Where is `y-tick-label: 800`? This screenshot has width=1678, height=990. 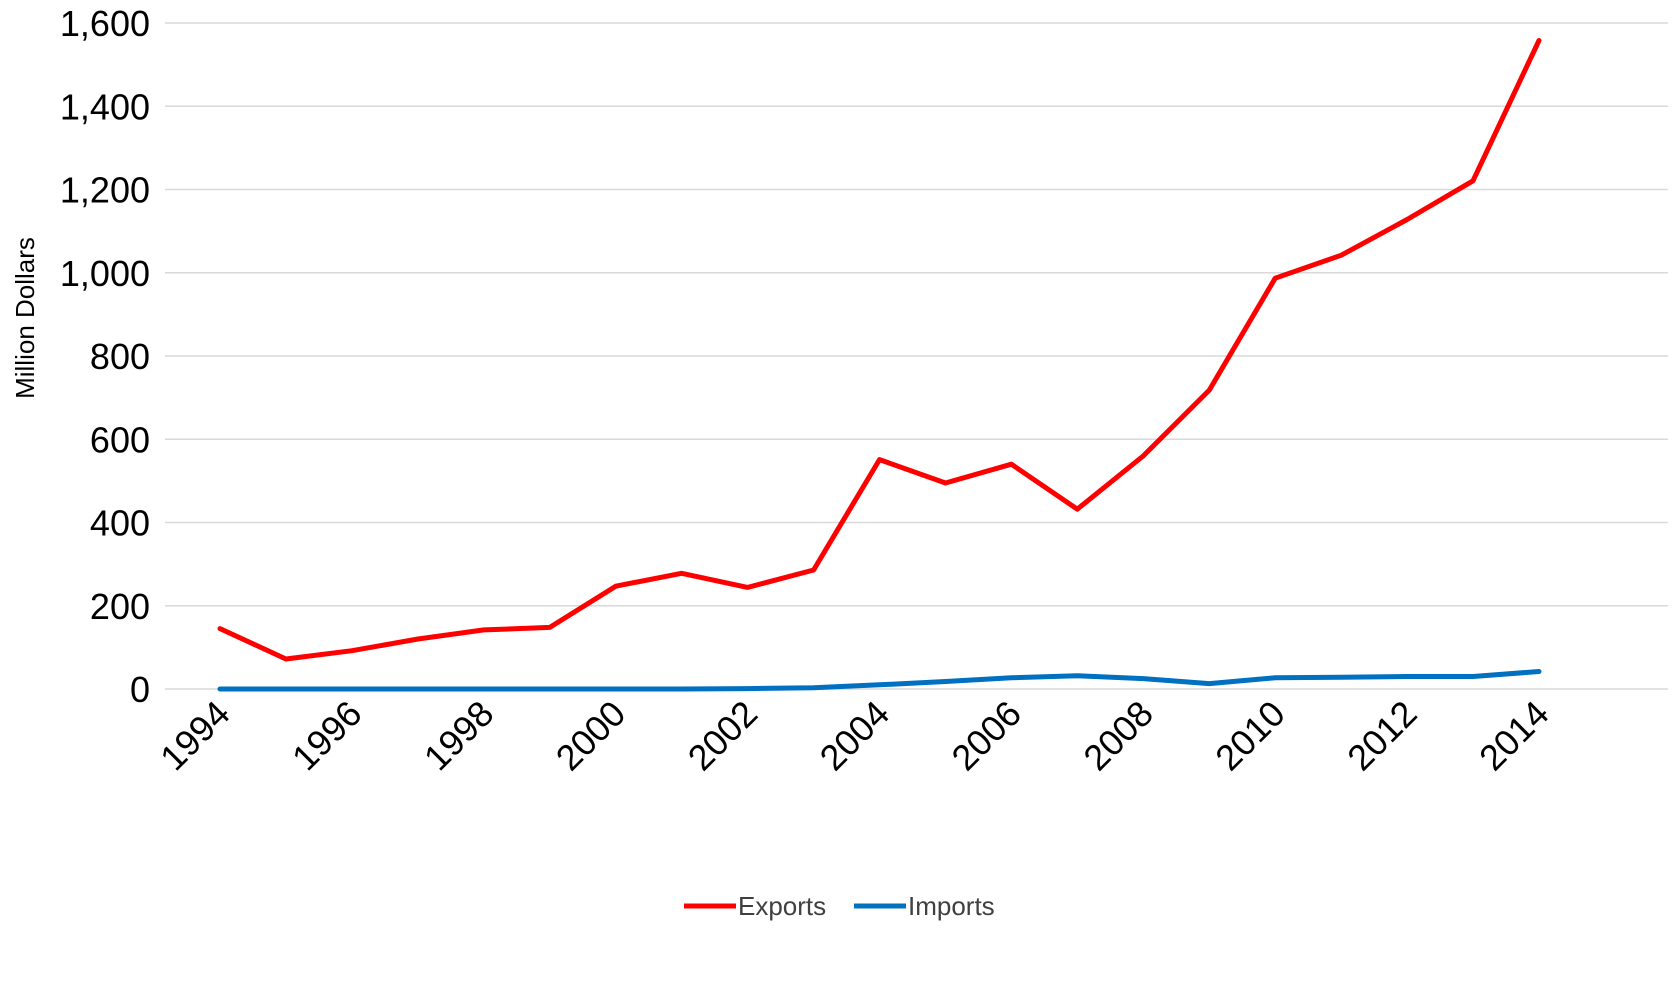
y-tick-label: 800 is located at coordinates (120, 356).